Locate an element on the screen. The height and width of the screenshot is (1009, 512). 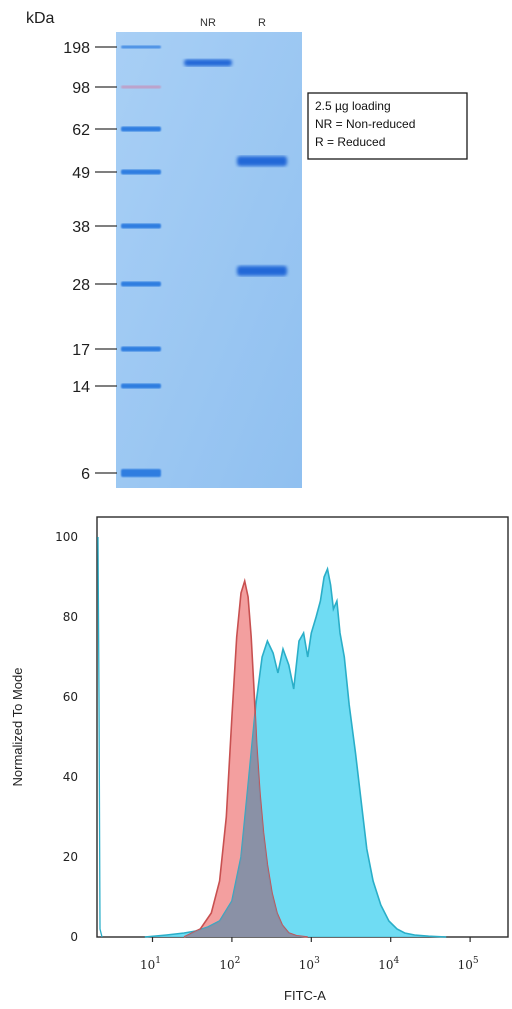
mw-label: 38 is located at coordinates (81, 227).